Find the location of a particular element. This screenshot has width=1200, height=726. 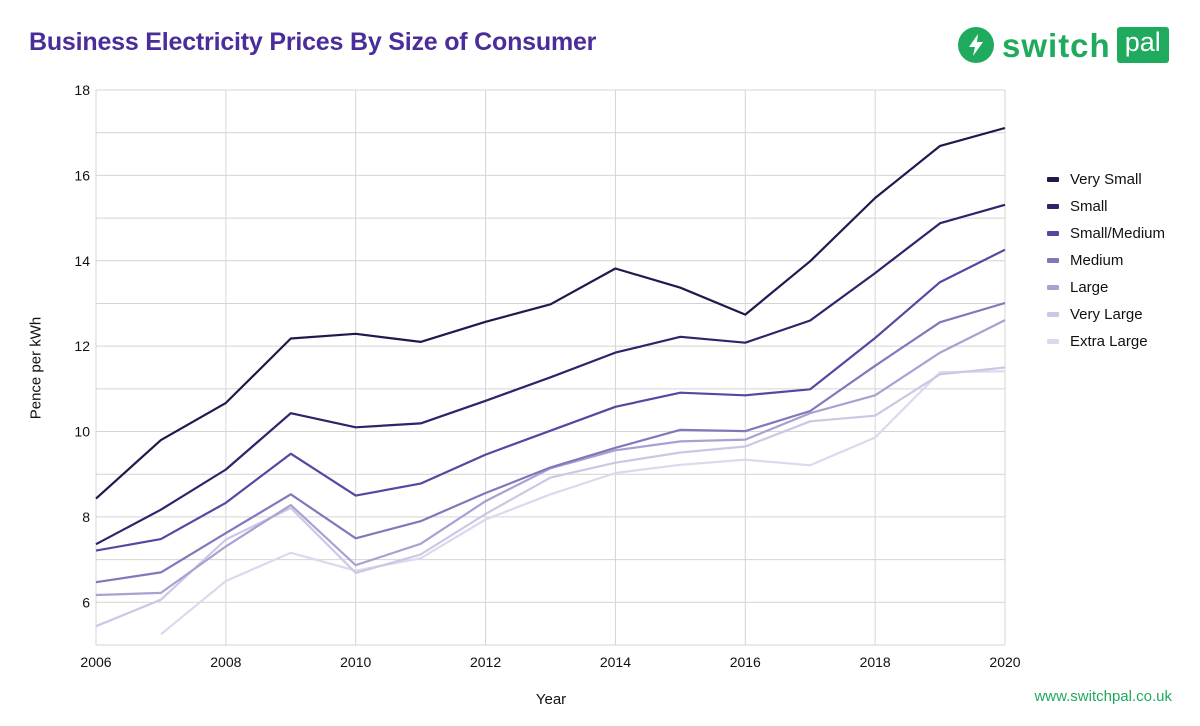

x-axis-label: Year is located at coordinates (551, 699).